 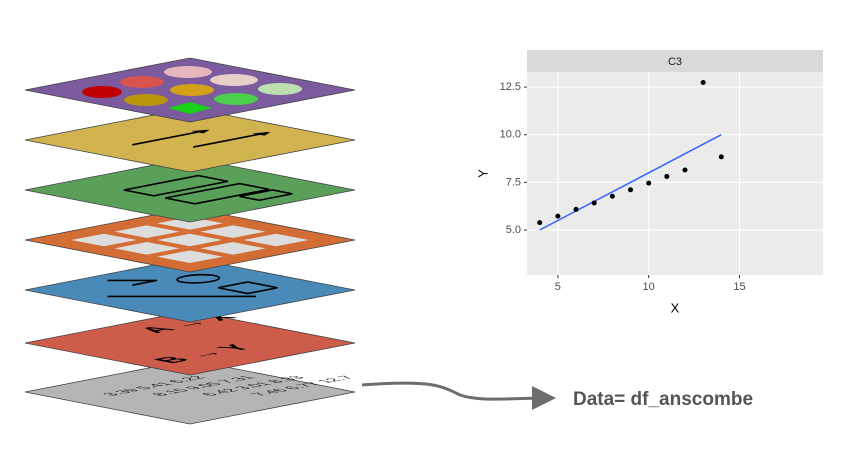 What do you see at coordinates (510, 135) in the screenshot?
I see `y-tick-label: 10.0` at bounding box center [510, 135].